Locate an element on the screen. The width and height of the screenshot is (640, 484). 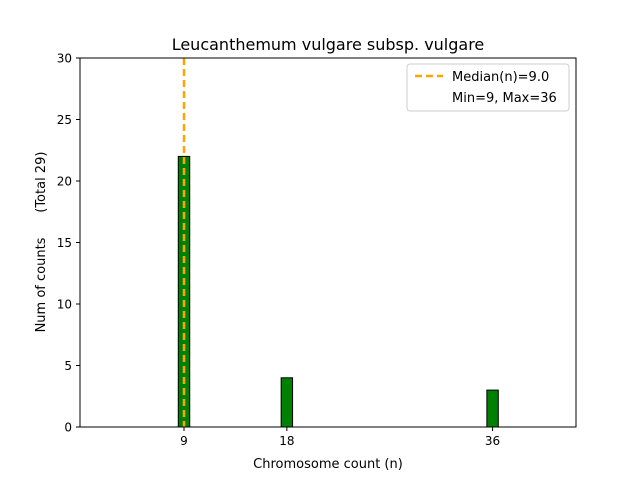
x-axis-label: Chromosome count (n) is located at coordinates (328, 464).